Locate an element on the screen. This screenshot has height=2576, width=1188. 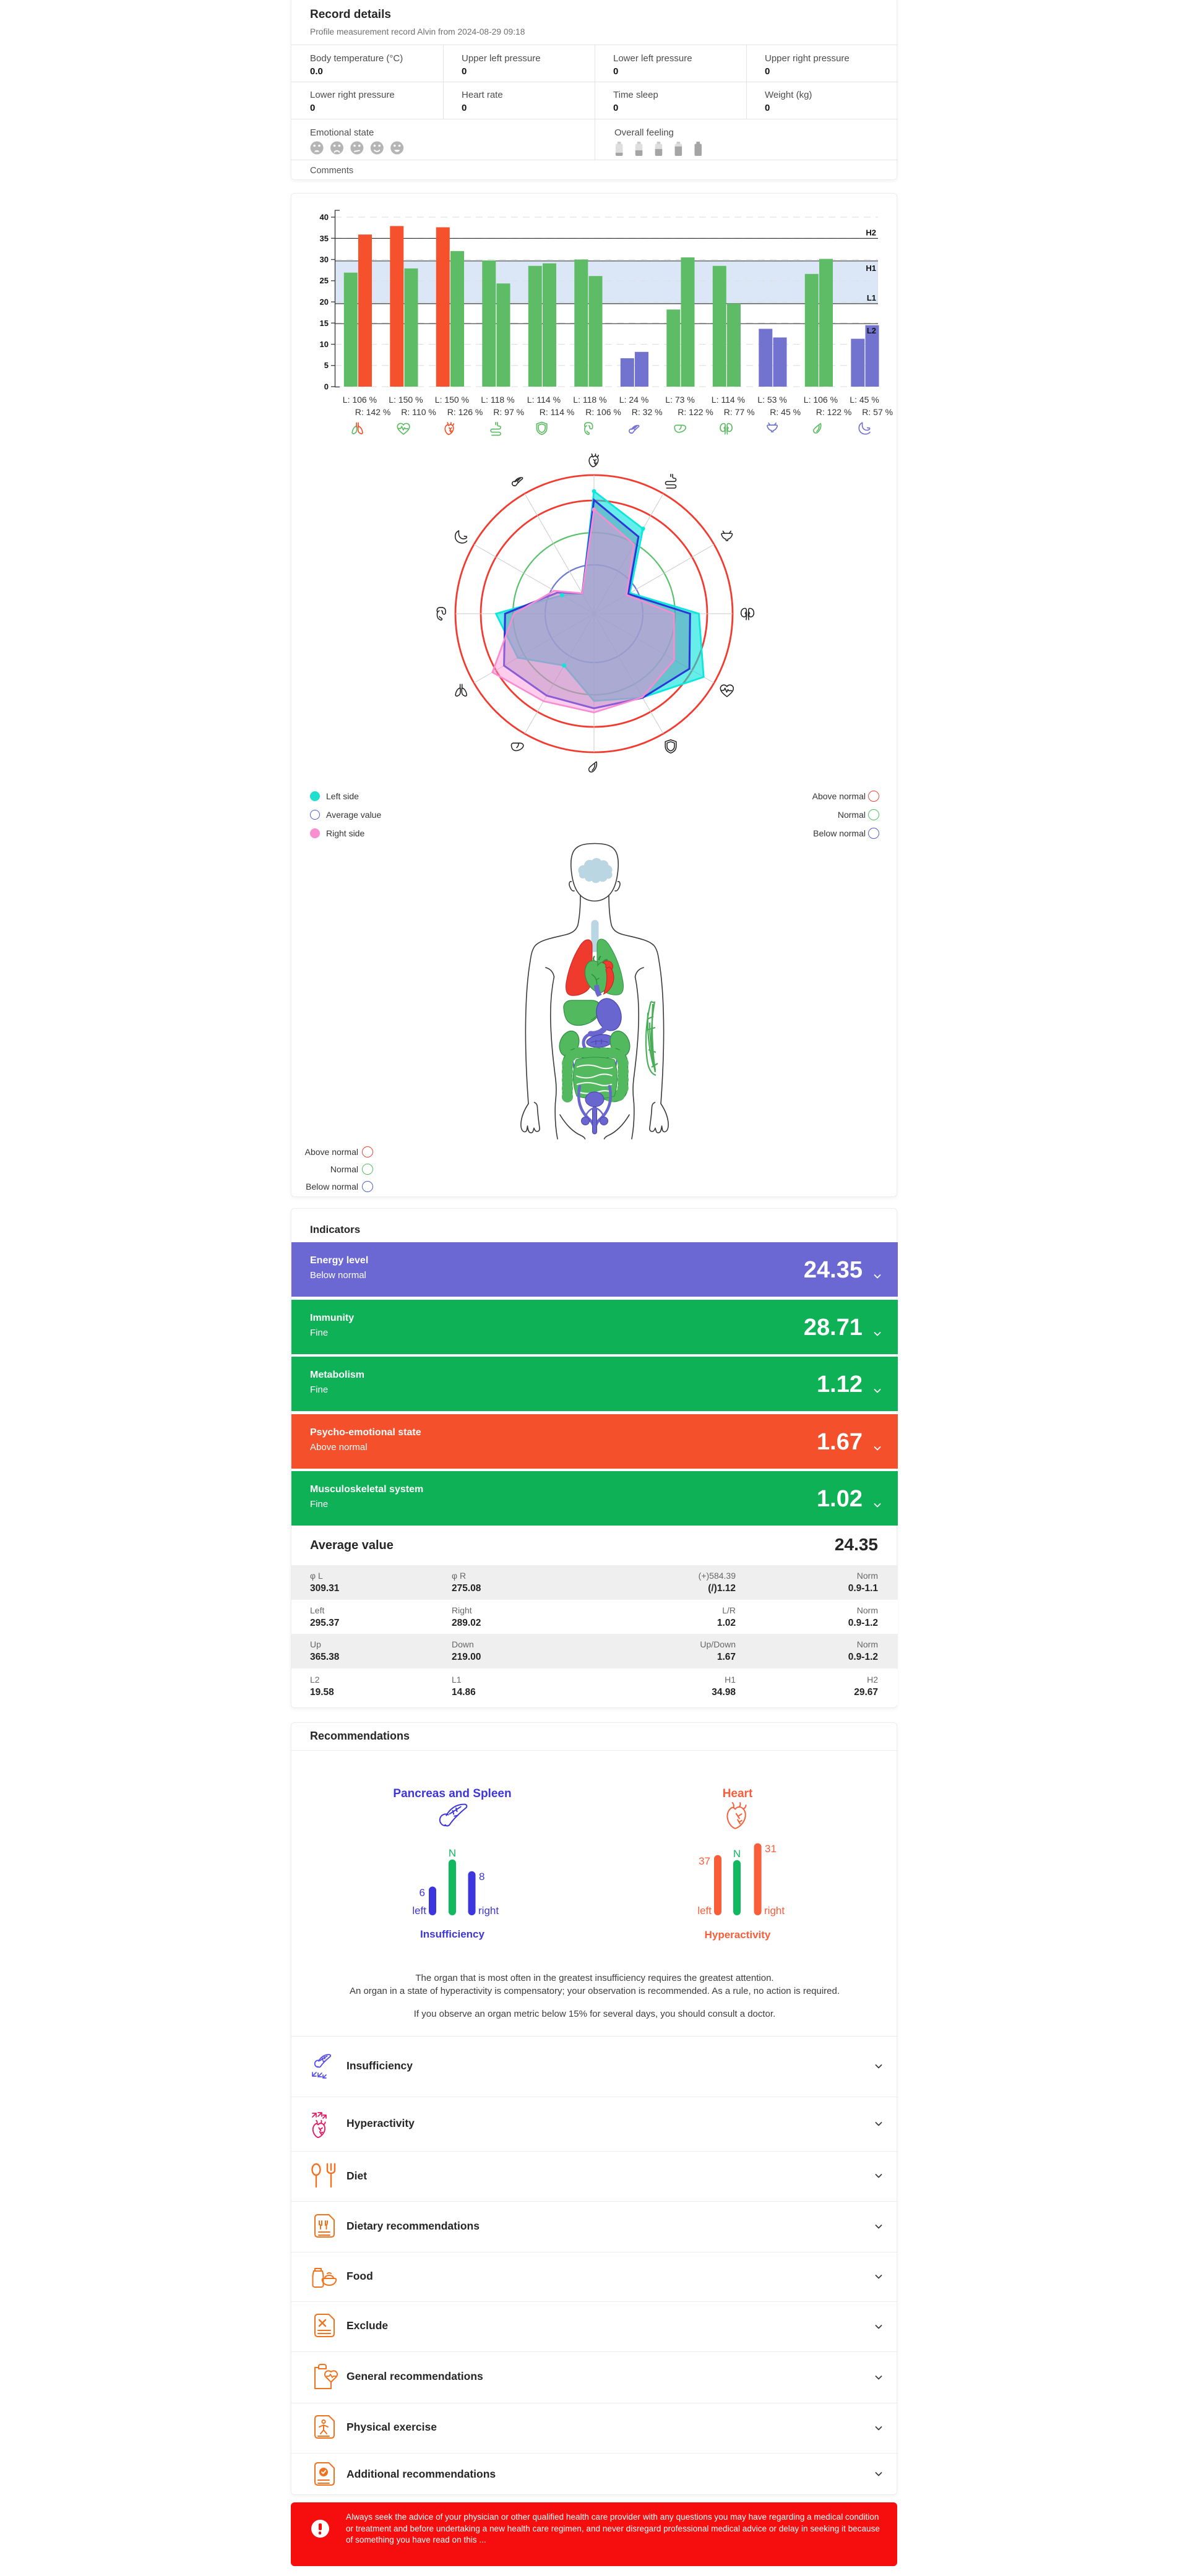
svg-text: 15 is located at coordinates (324, 324).